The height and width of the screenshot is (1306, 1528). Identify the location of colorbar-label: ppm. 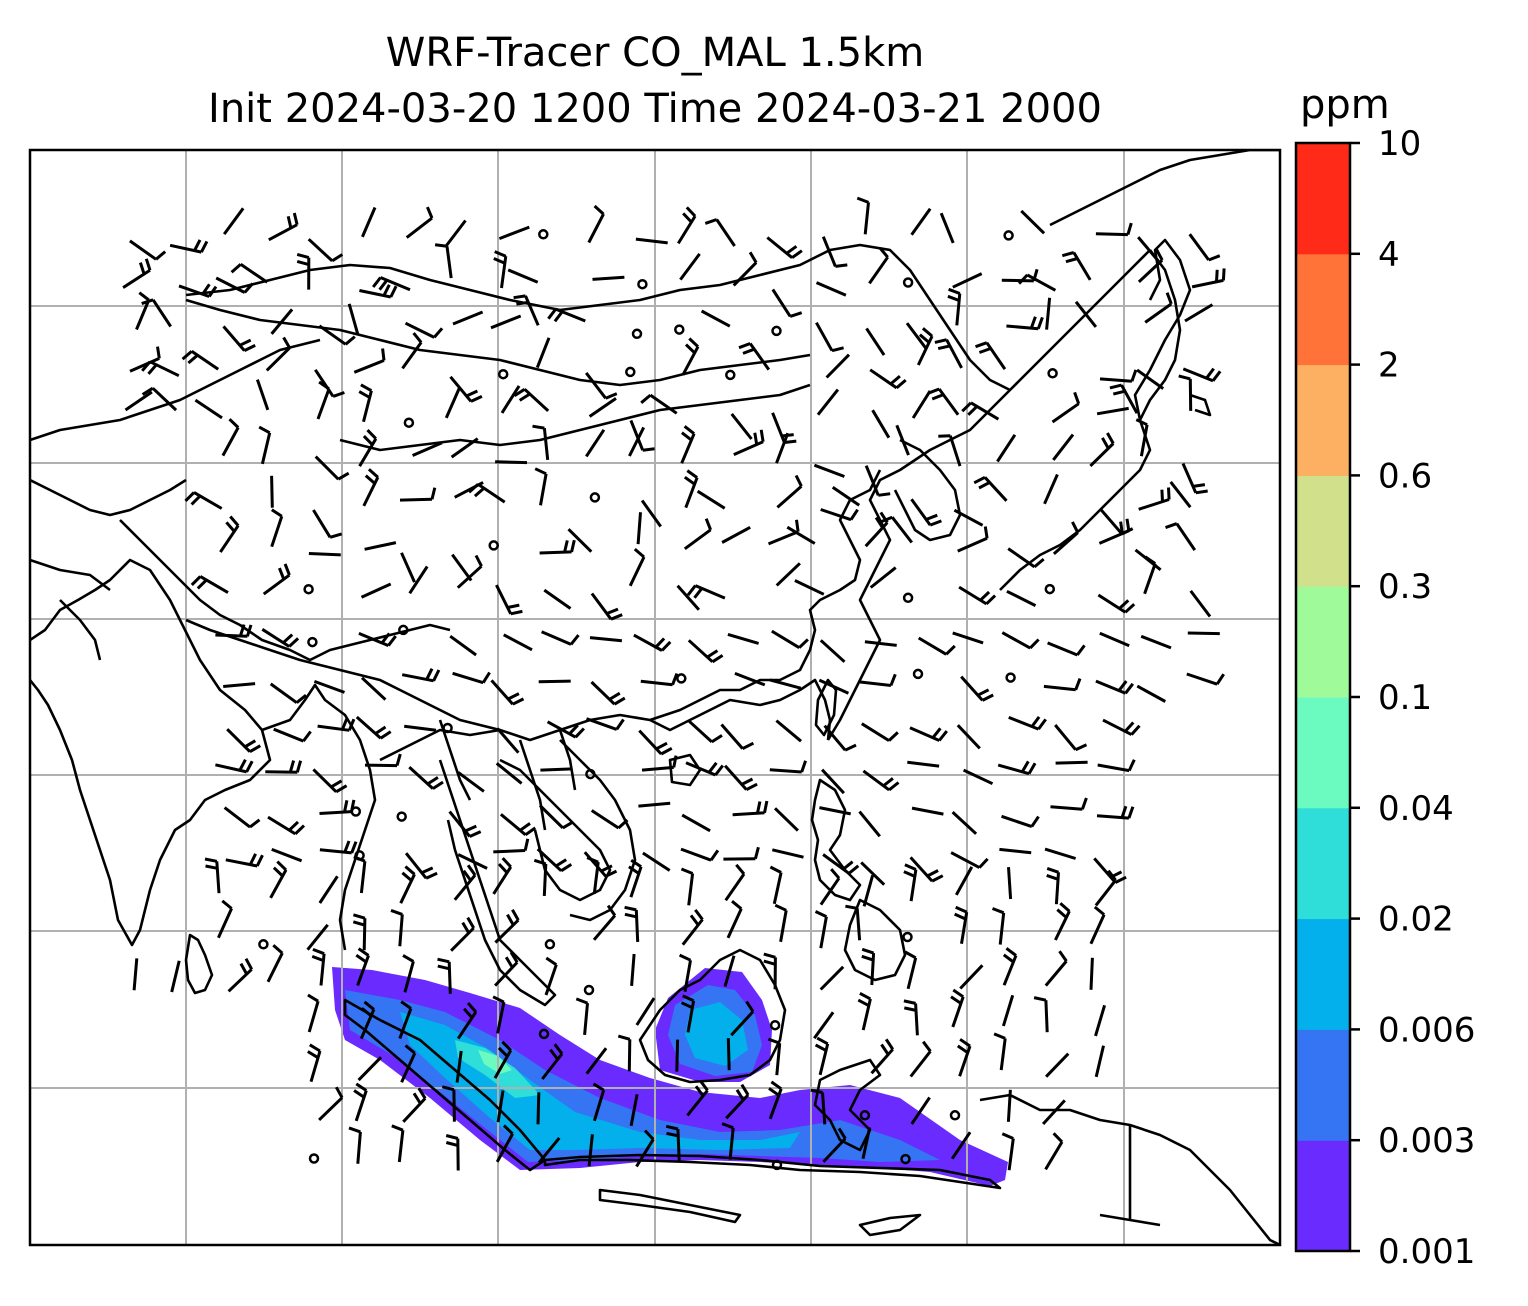
(1345, 105).